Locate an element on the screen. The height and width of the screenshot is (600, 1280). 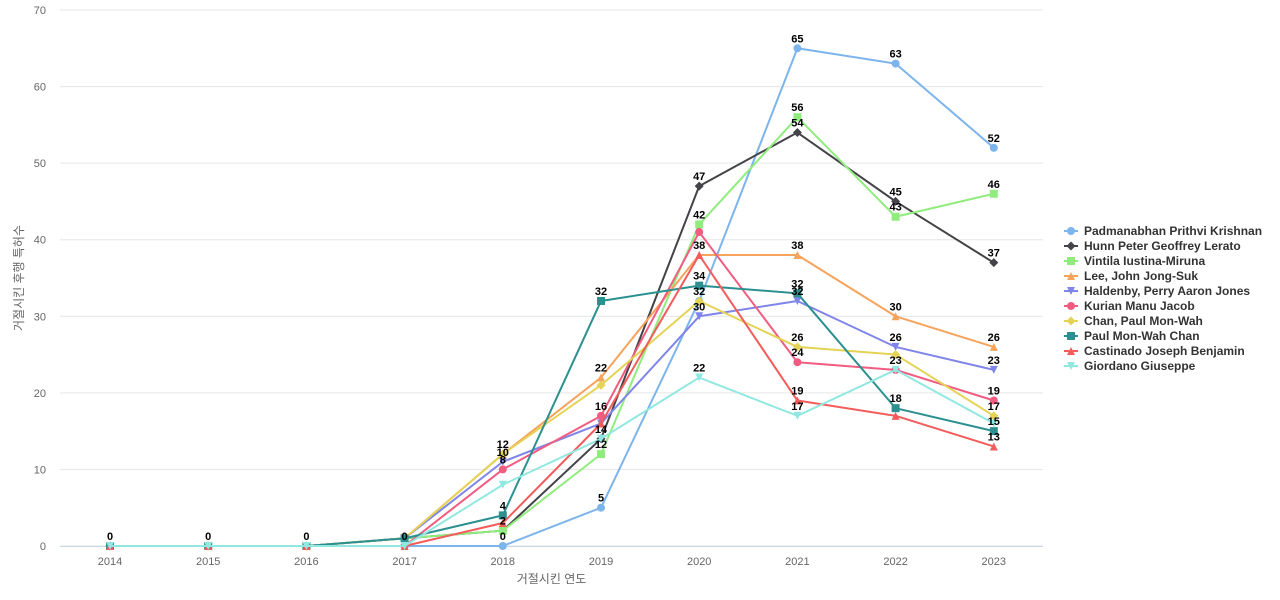
data-label: 42 is located at coordinates (699, 215).